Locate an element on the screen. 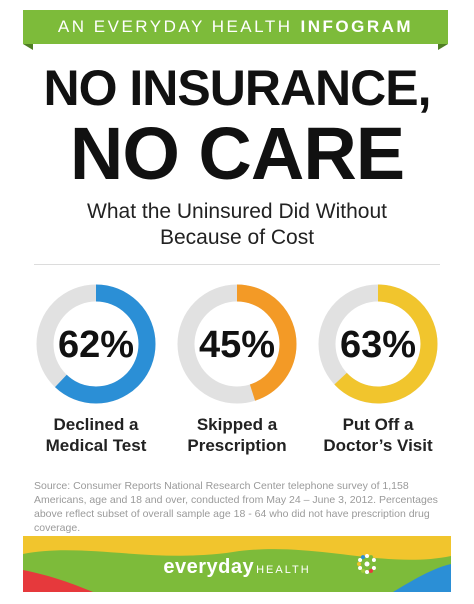 The image size is (474, 604). donut-3: 63% is located at coordinates (378, 344).